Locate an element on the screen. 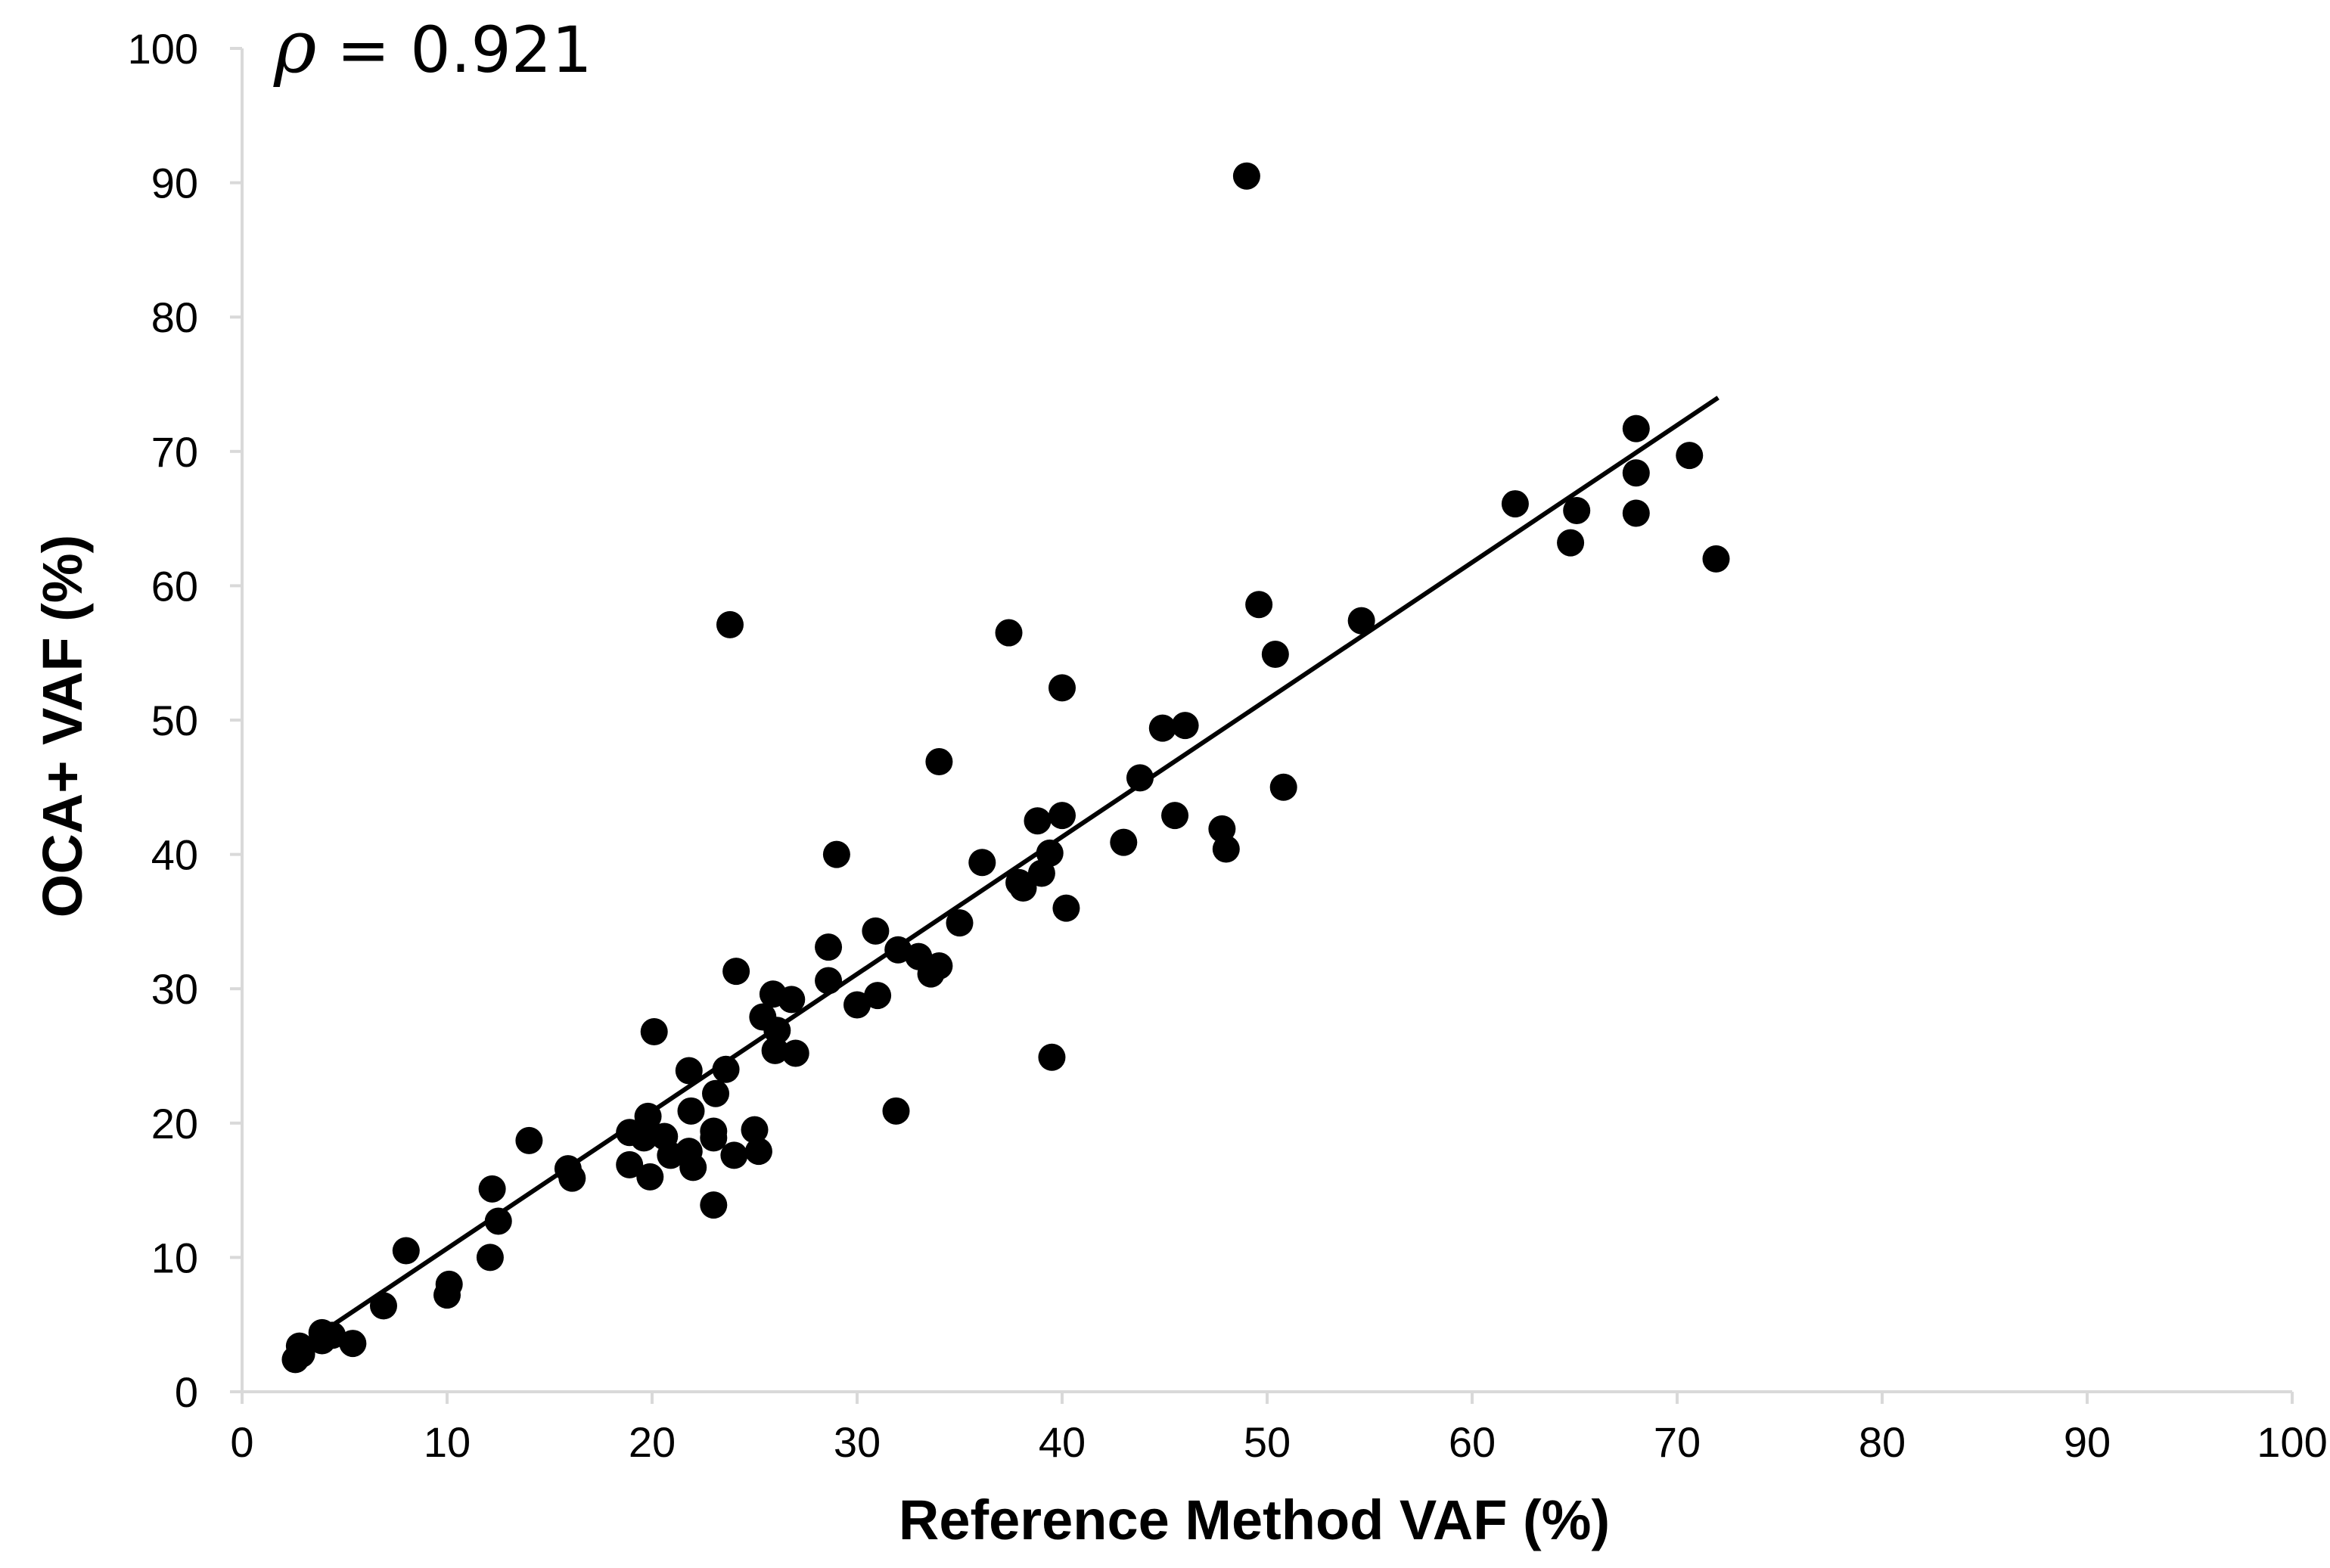  rho-annotation: ρ = 0.921 is located at coordinates (432, 47).